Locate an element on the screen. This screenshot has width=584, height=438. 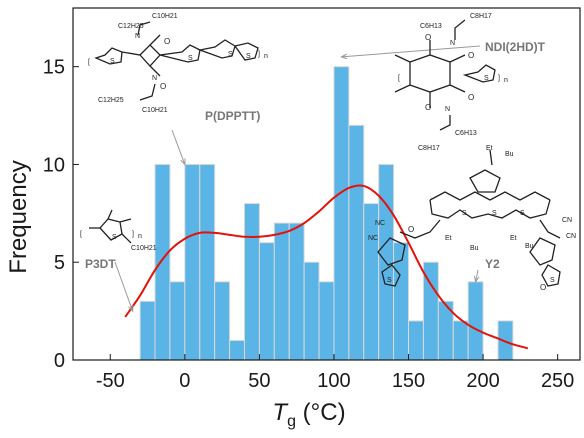
x-tick-label-200: 200 is located at coordinates (482, 381).